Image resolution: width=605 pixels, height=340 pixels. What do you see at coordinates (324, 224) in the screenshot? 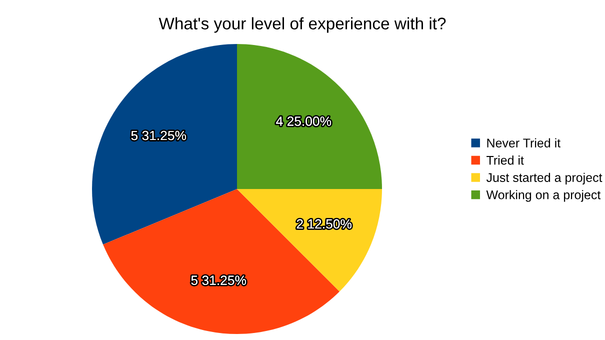
I see `data-label: 2 12.50%` at bounding box center [324, 224].